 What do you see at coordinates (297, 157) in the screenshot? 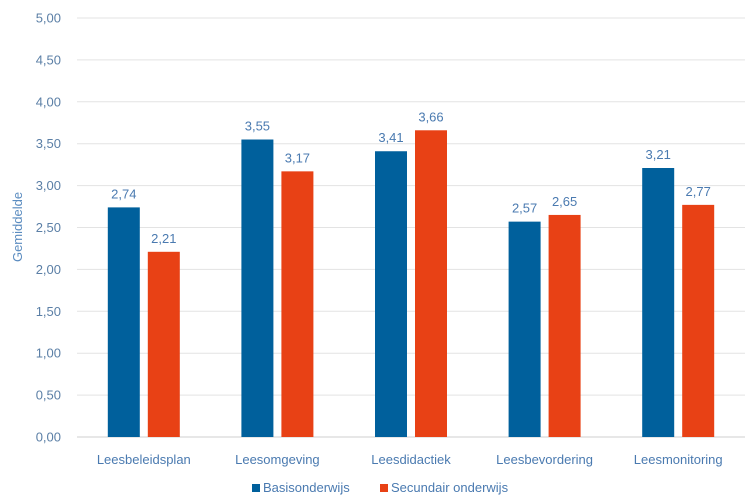
I see `data-label: 3,17` at bounding box center [297, 157].